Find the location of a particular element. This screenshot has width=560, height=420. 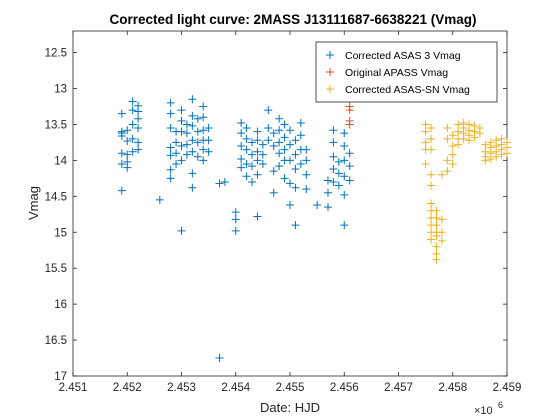

y-tick-label: 14.5 is located at coordinates (56, 197).